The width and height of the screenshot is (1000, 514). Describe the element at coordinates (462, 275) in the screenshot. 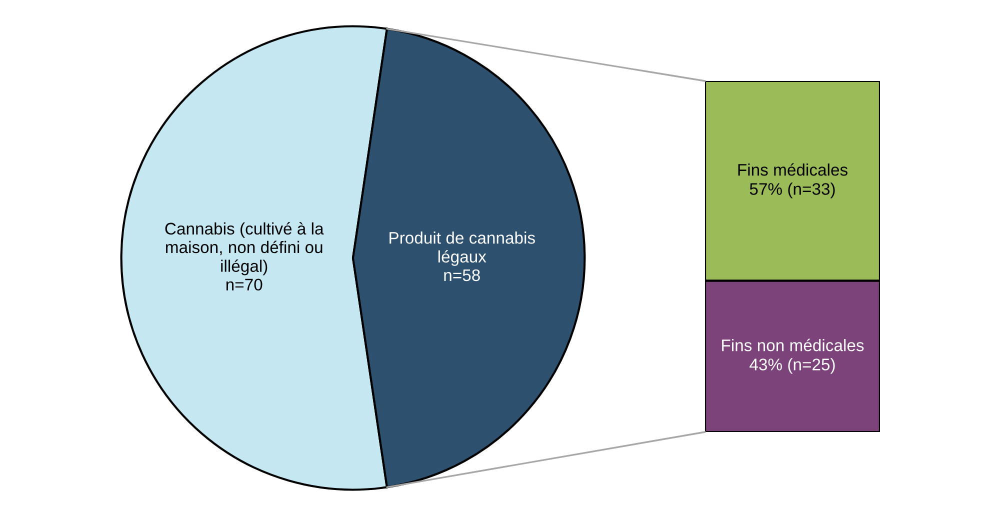

I see `data-label: n=58` at that location.